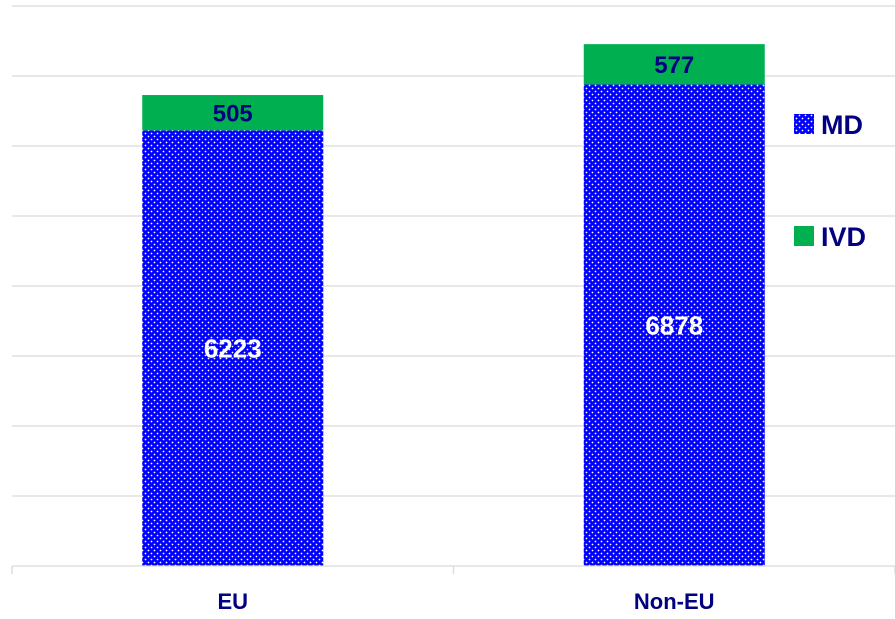 The image size is (895, 619). I want to click on bar-md-eu, so click(233, 348).